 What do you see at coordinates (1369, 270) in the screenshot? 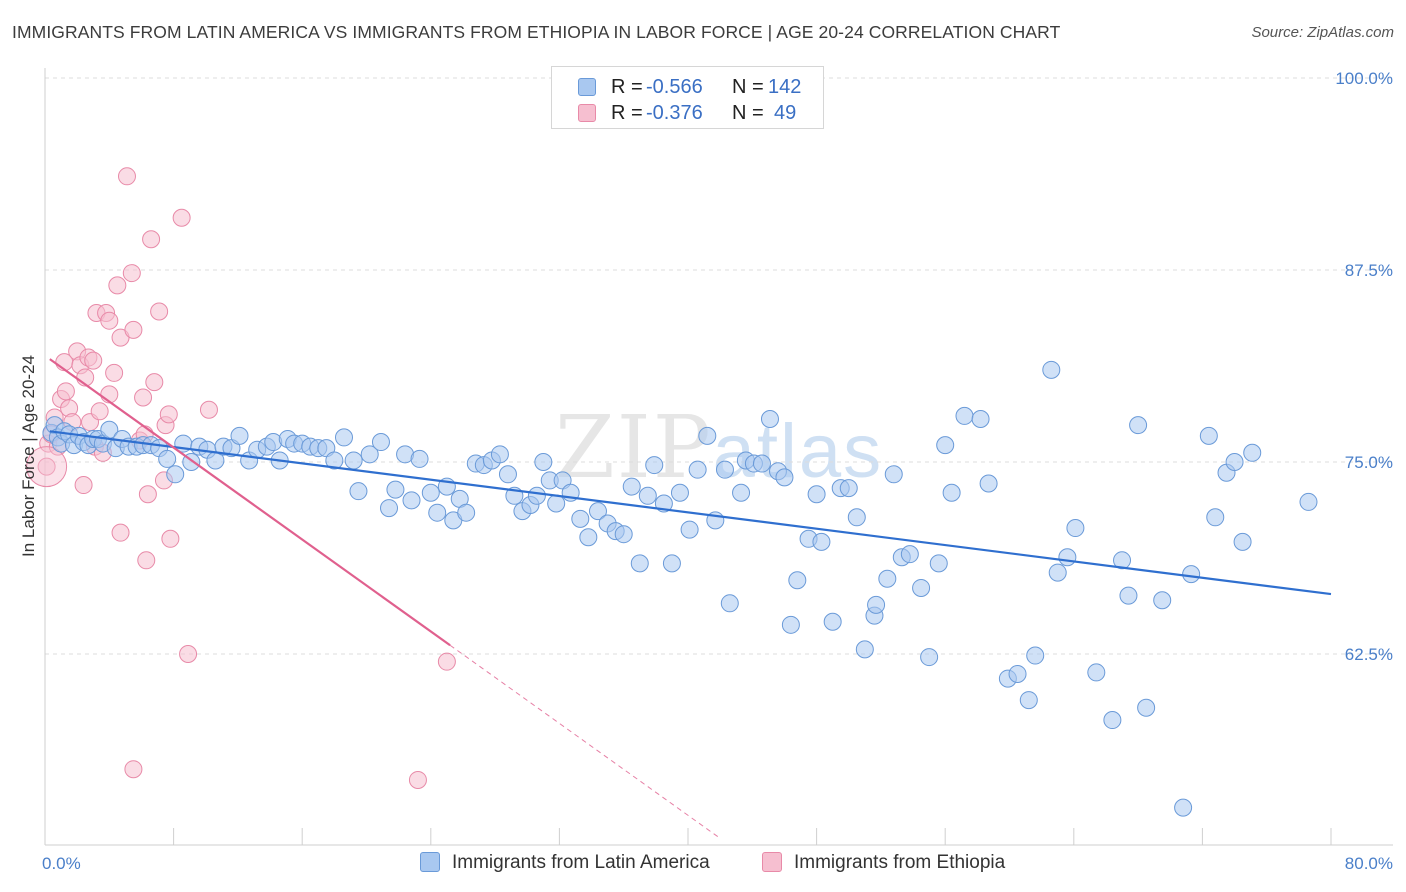
I see `y-tick-label: 87.5%` at bounding box center [1369, 270].